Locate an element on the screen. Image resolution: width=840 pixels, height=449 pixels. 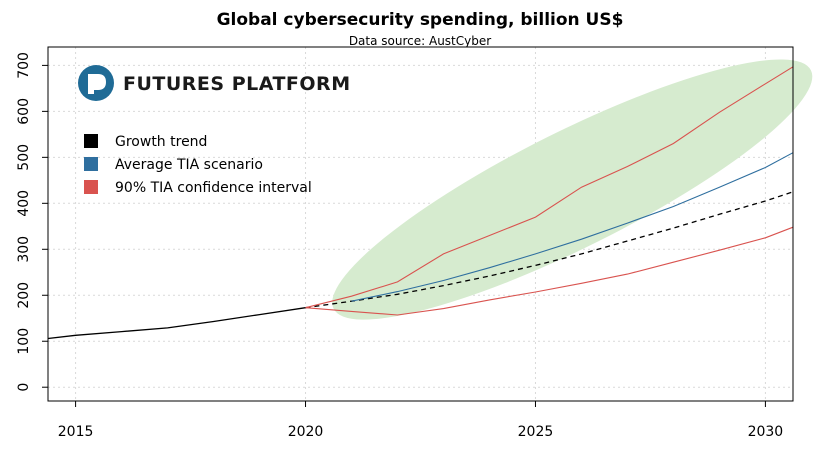
y-tick-label: 0 is located at coordinates (24, 387).